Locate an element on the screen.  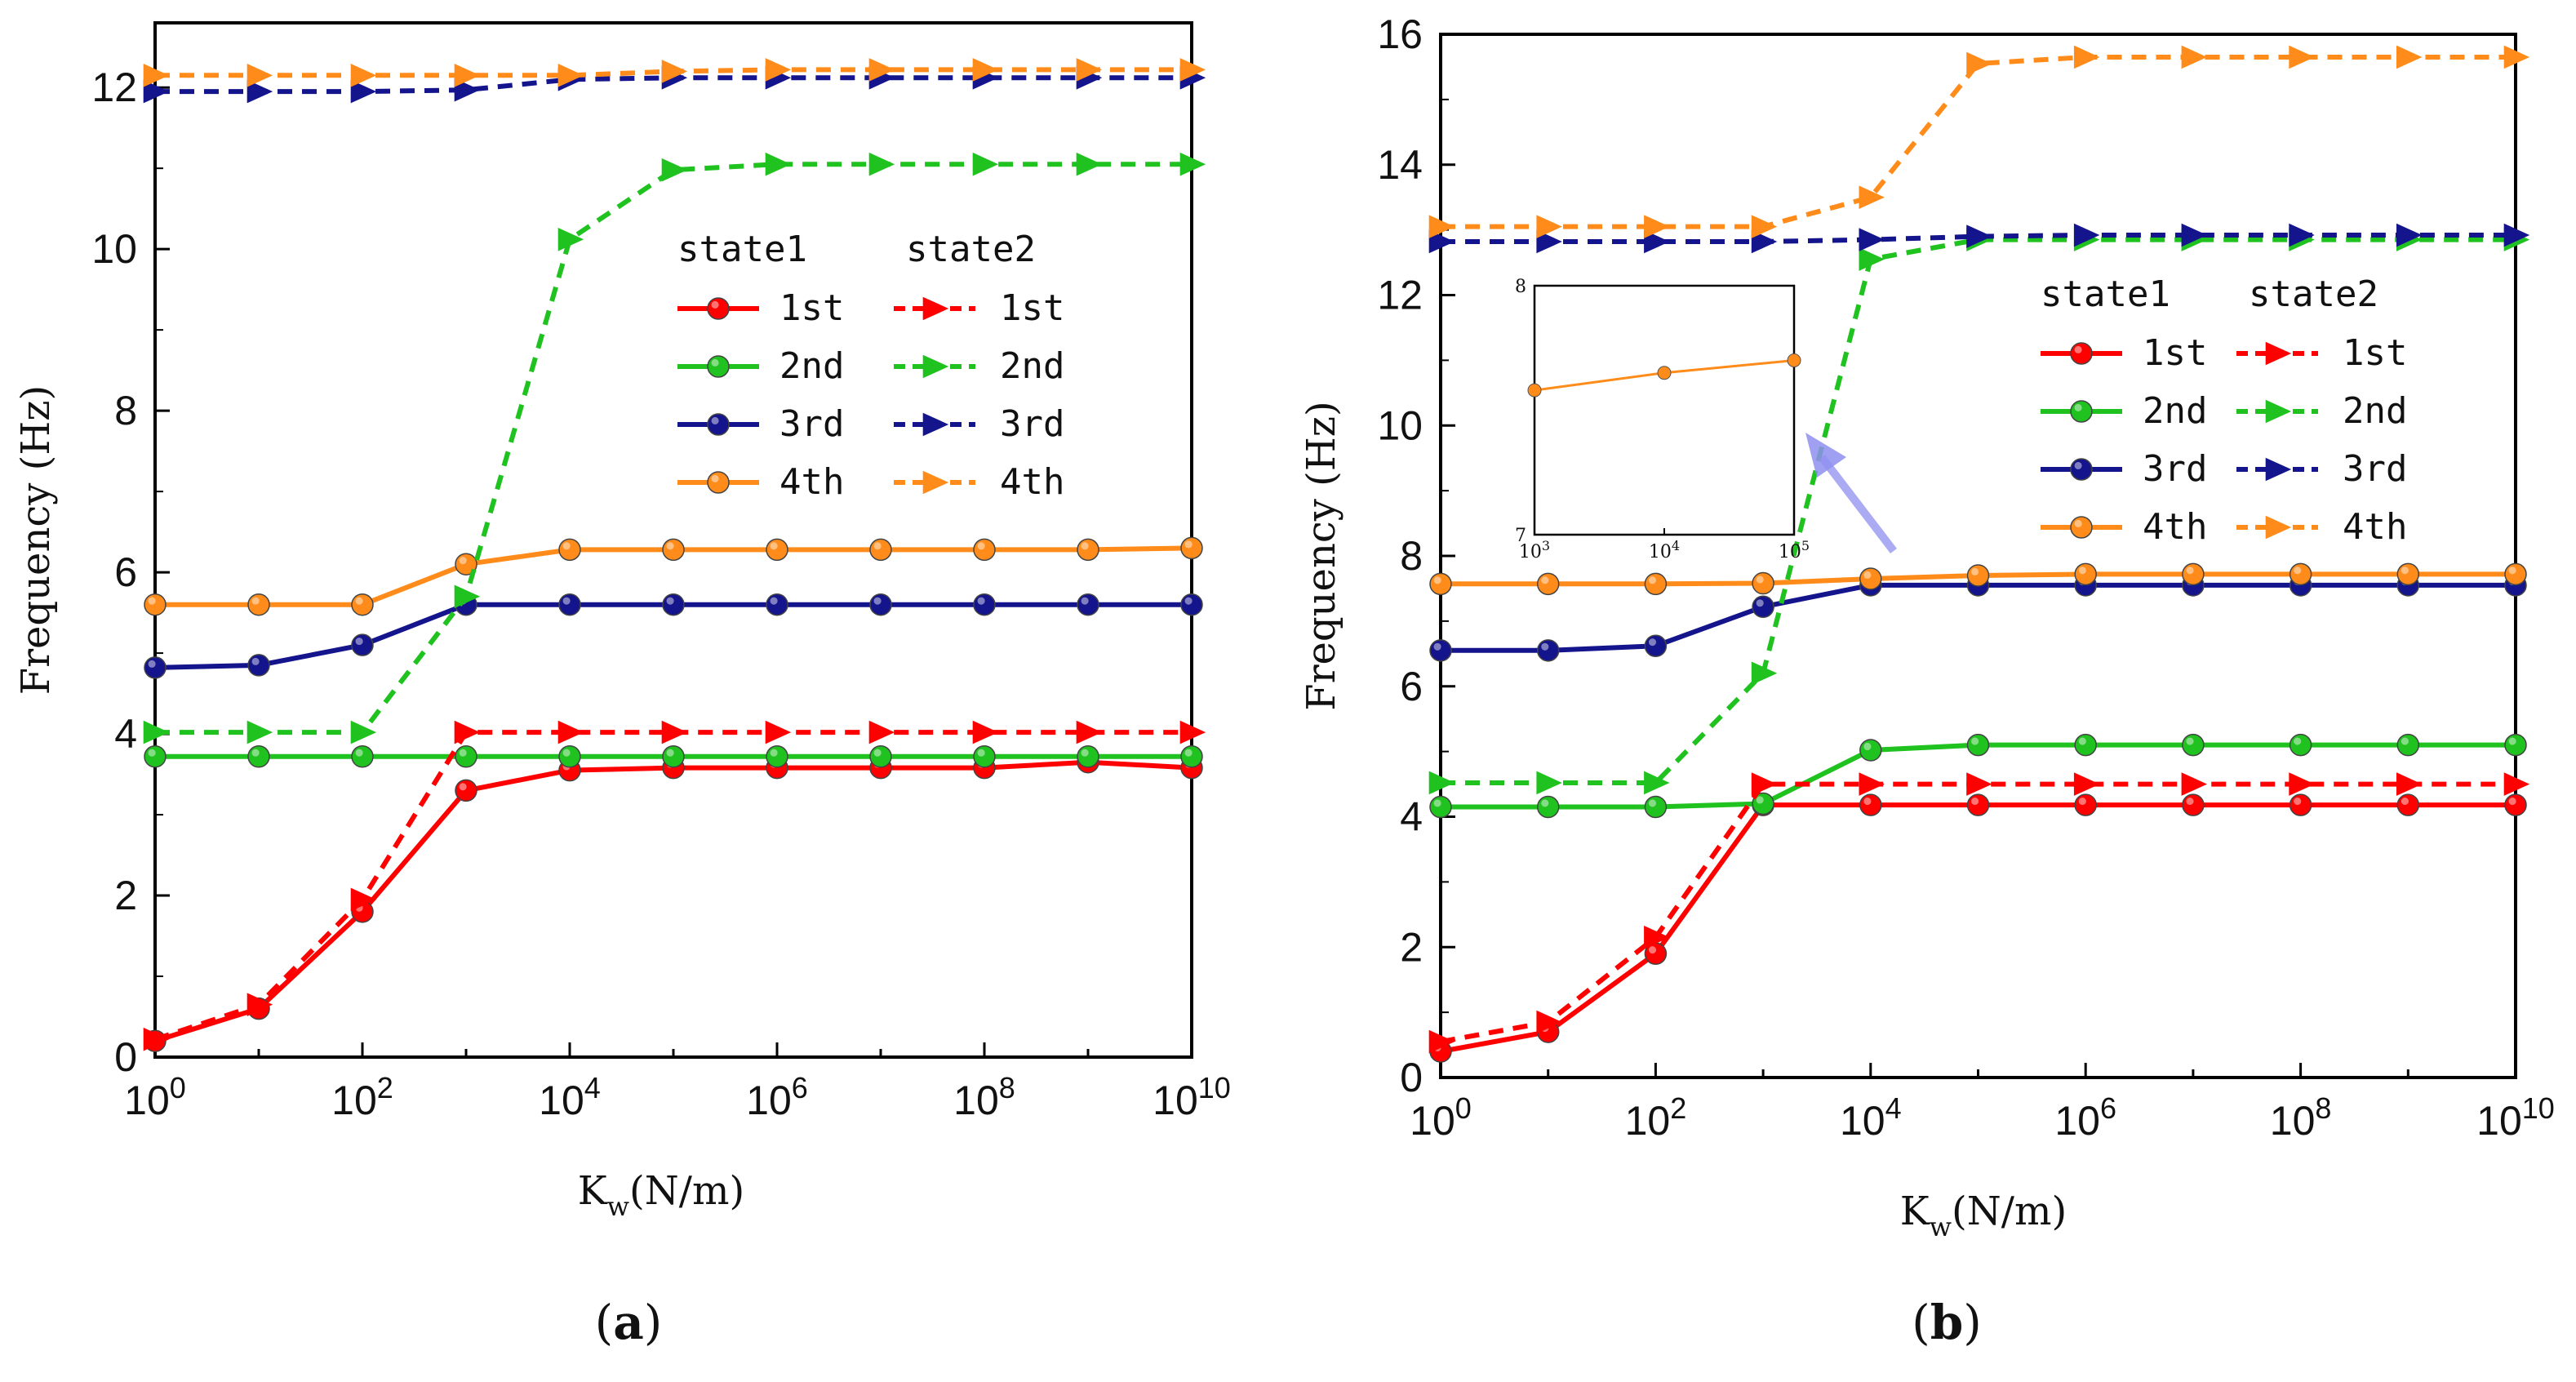
inset-x-tick-label: 104 is located at coordinates (1664, 550).